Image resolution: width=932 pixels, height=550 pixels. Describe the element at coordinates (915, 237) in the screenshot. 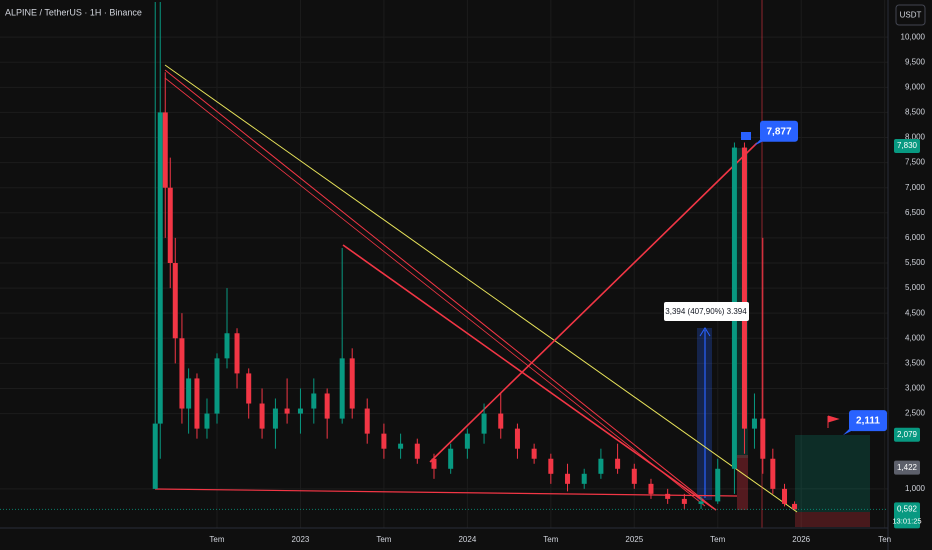

I see `y-tick-label: 6,000` at that location.